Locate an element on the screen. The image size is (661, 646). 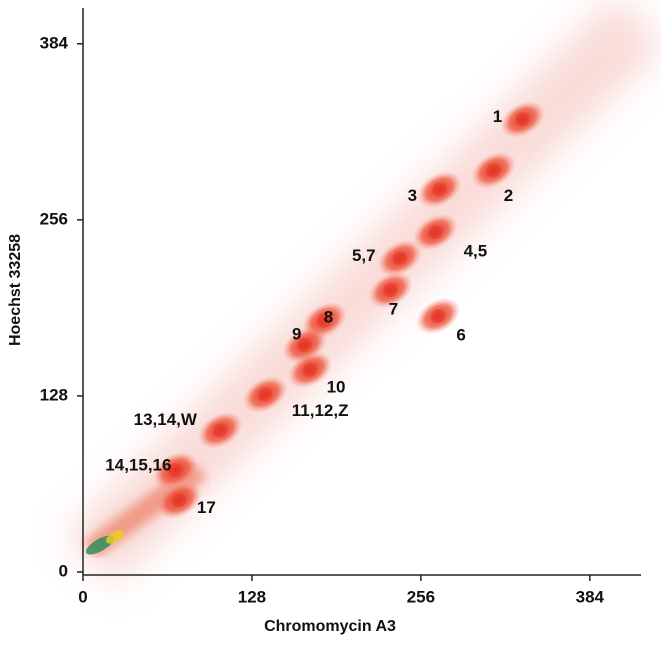
cluster-label: 8 is located at coordinates (328, 317).